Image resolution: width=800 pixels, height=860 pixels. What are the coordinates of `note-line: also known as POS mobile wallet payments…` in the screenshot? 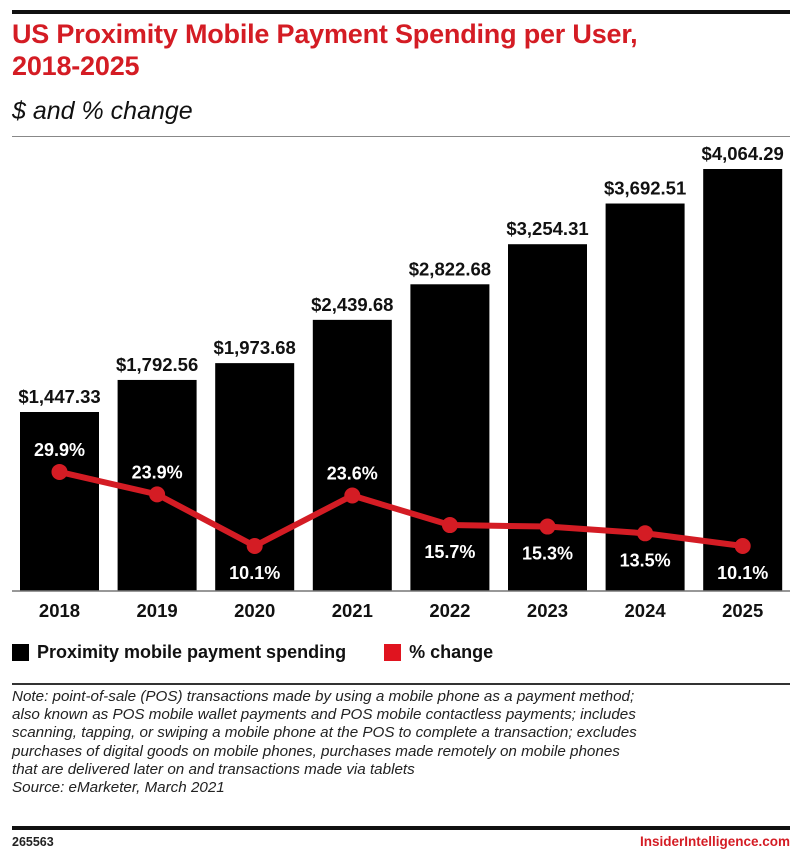 It's located at (324, 715).